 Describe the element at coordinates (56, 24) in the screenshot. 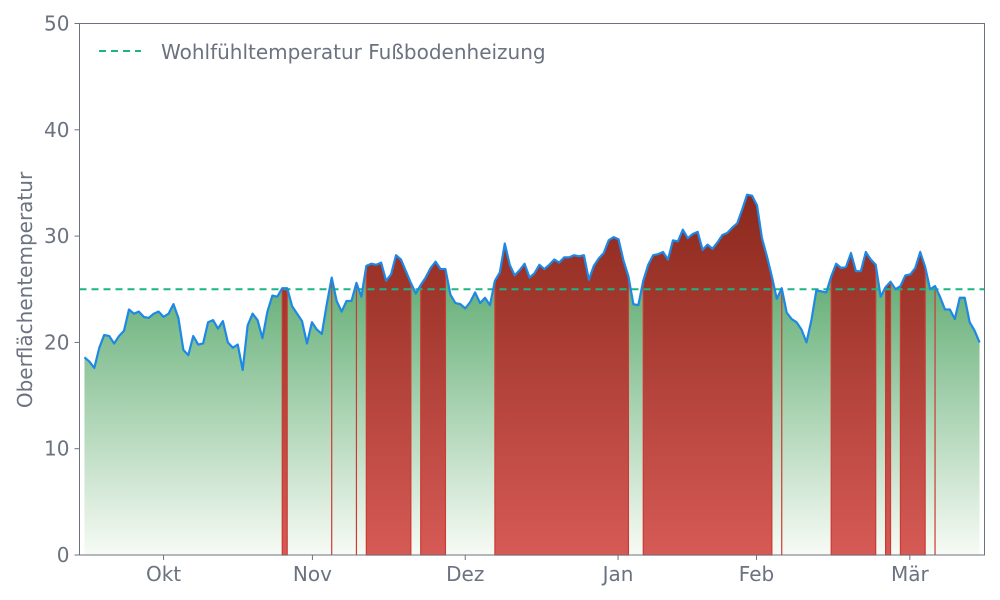

I see `y-tick-label: 50` at that location.